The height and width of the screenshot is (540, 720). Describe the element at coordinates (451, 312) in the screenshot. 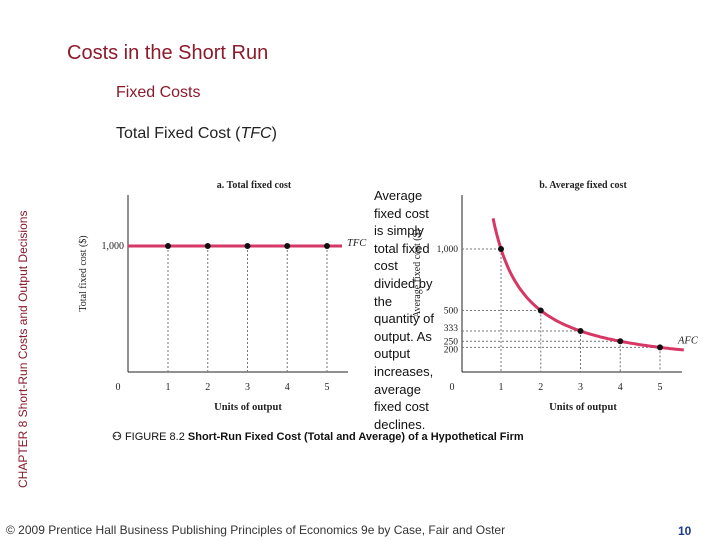

I see `y-tick-label: 500` at that location.